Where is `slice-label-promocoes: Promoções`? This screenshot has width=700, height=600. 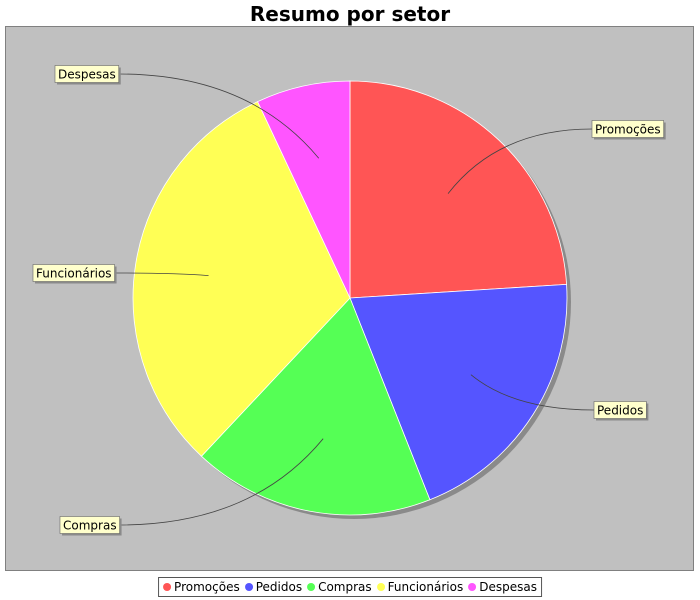 slice-label-promocoes: Promoções is located at coordinates (628, 130).